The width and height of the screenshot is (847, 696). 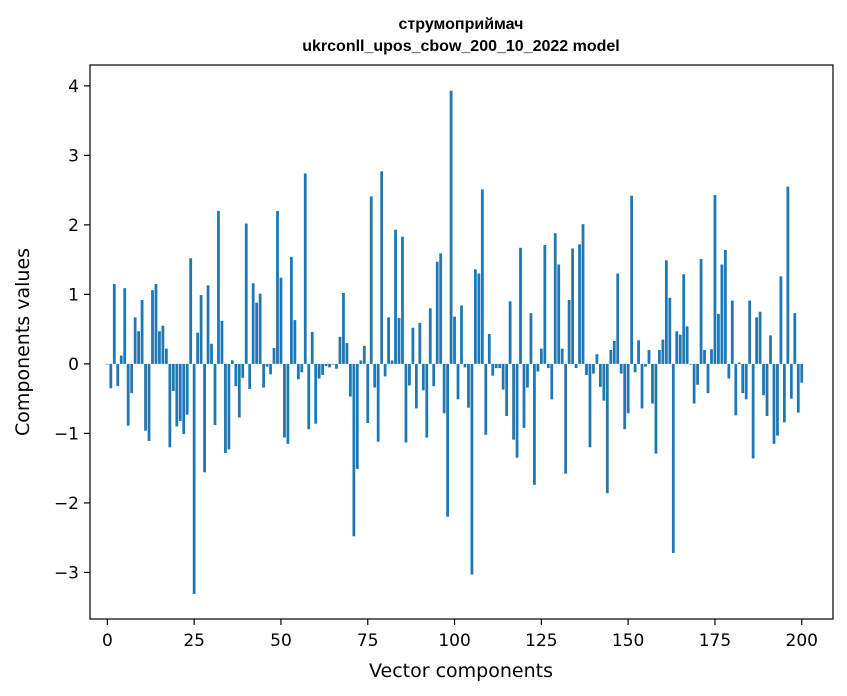 I want to click on x-axis-label: Vector components, so click(x=461, y=671).